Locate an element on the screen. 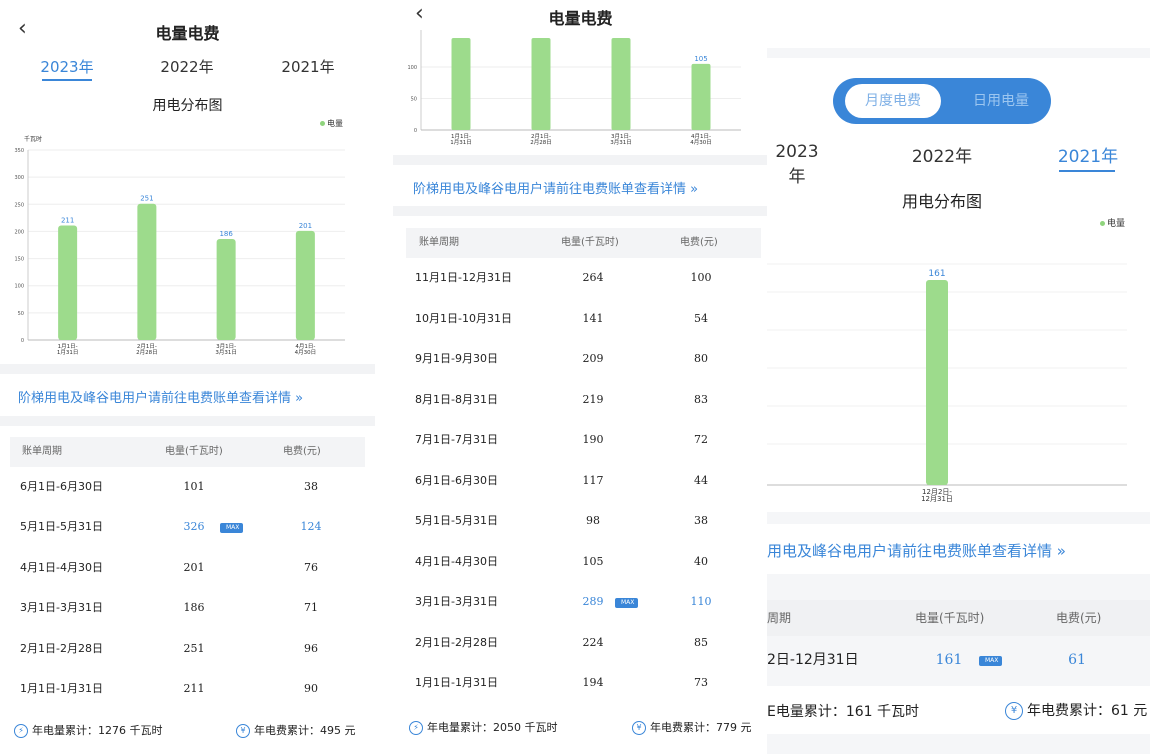  footer-fee-text: 年电费累计：61 元 is located at coordinates (1087, 711).